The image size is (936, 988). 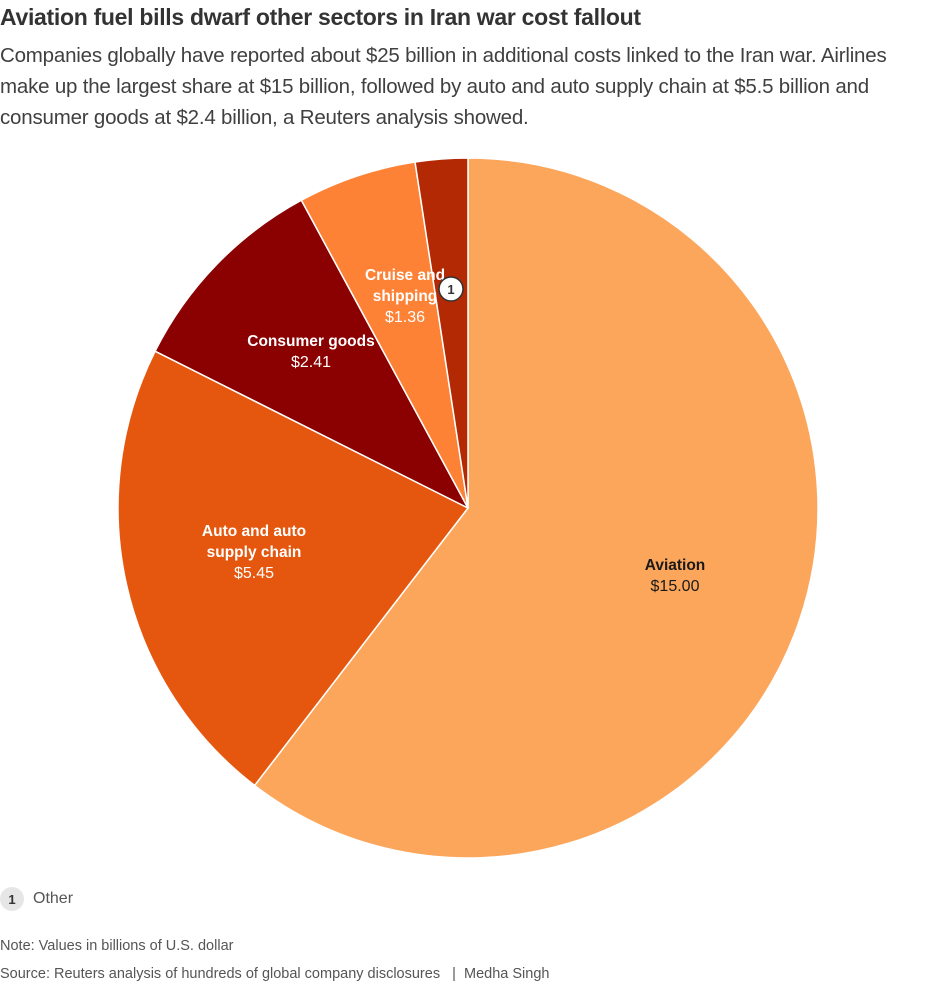 What do you see at coordinates (441, 333) in the screenshot?
I see `pie-slice-other` at bounding box center [441, 333].